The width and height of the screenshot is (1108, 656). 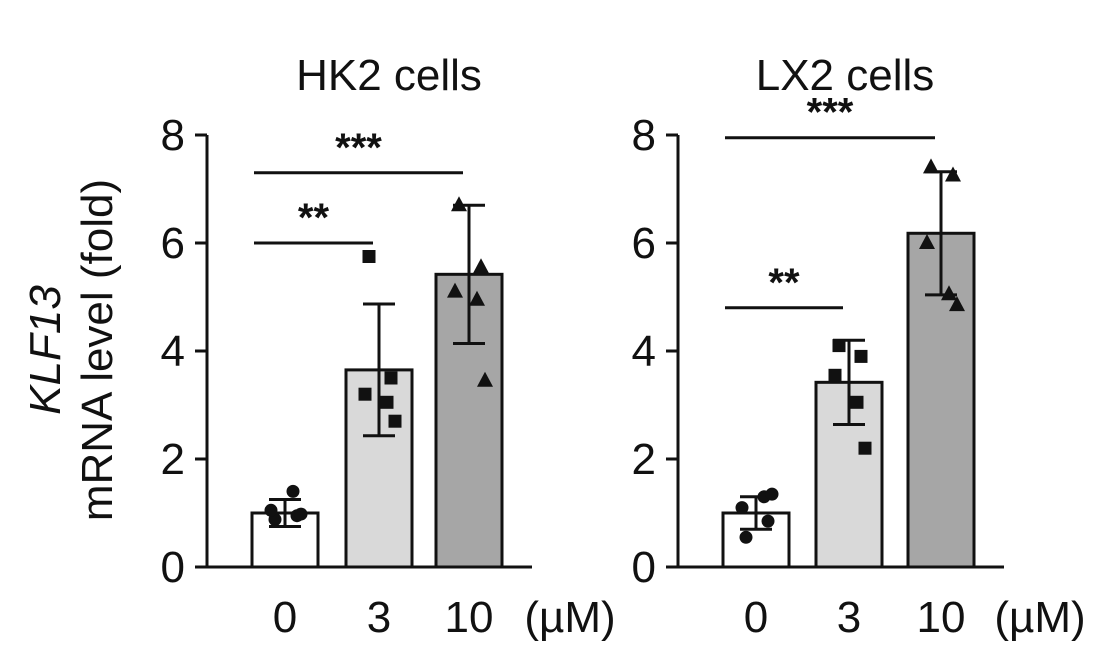 What do you see at coordinates (845, 75) in the screenshot?
I see `chart-title: LX2 cells` at bounding box center [845, 75].